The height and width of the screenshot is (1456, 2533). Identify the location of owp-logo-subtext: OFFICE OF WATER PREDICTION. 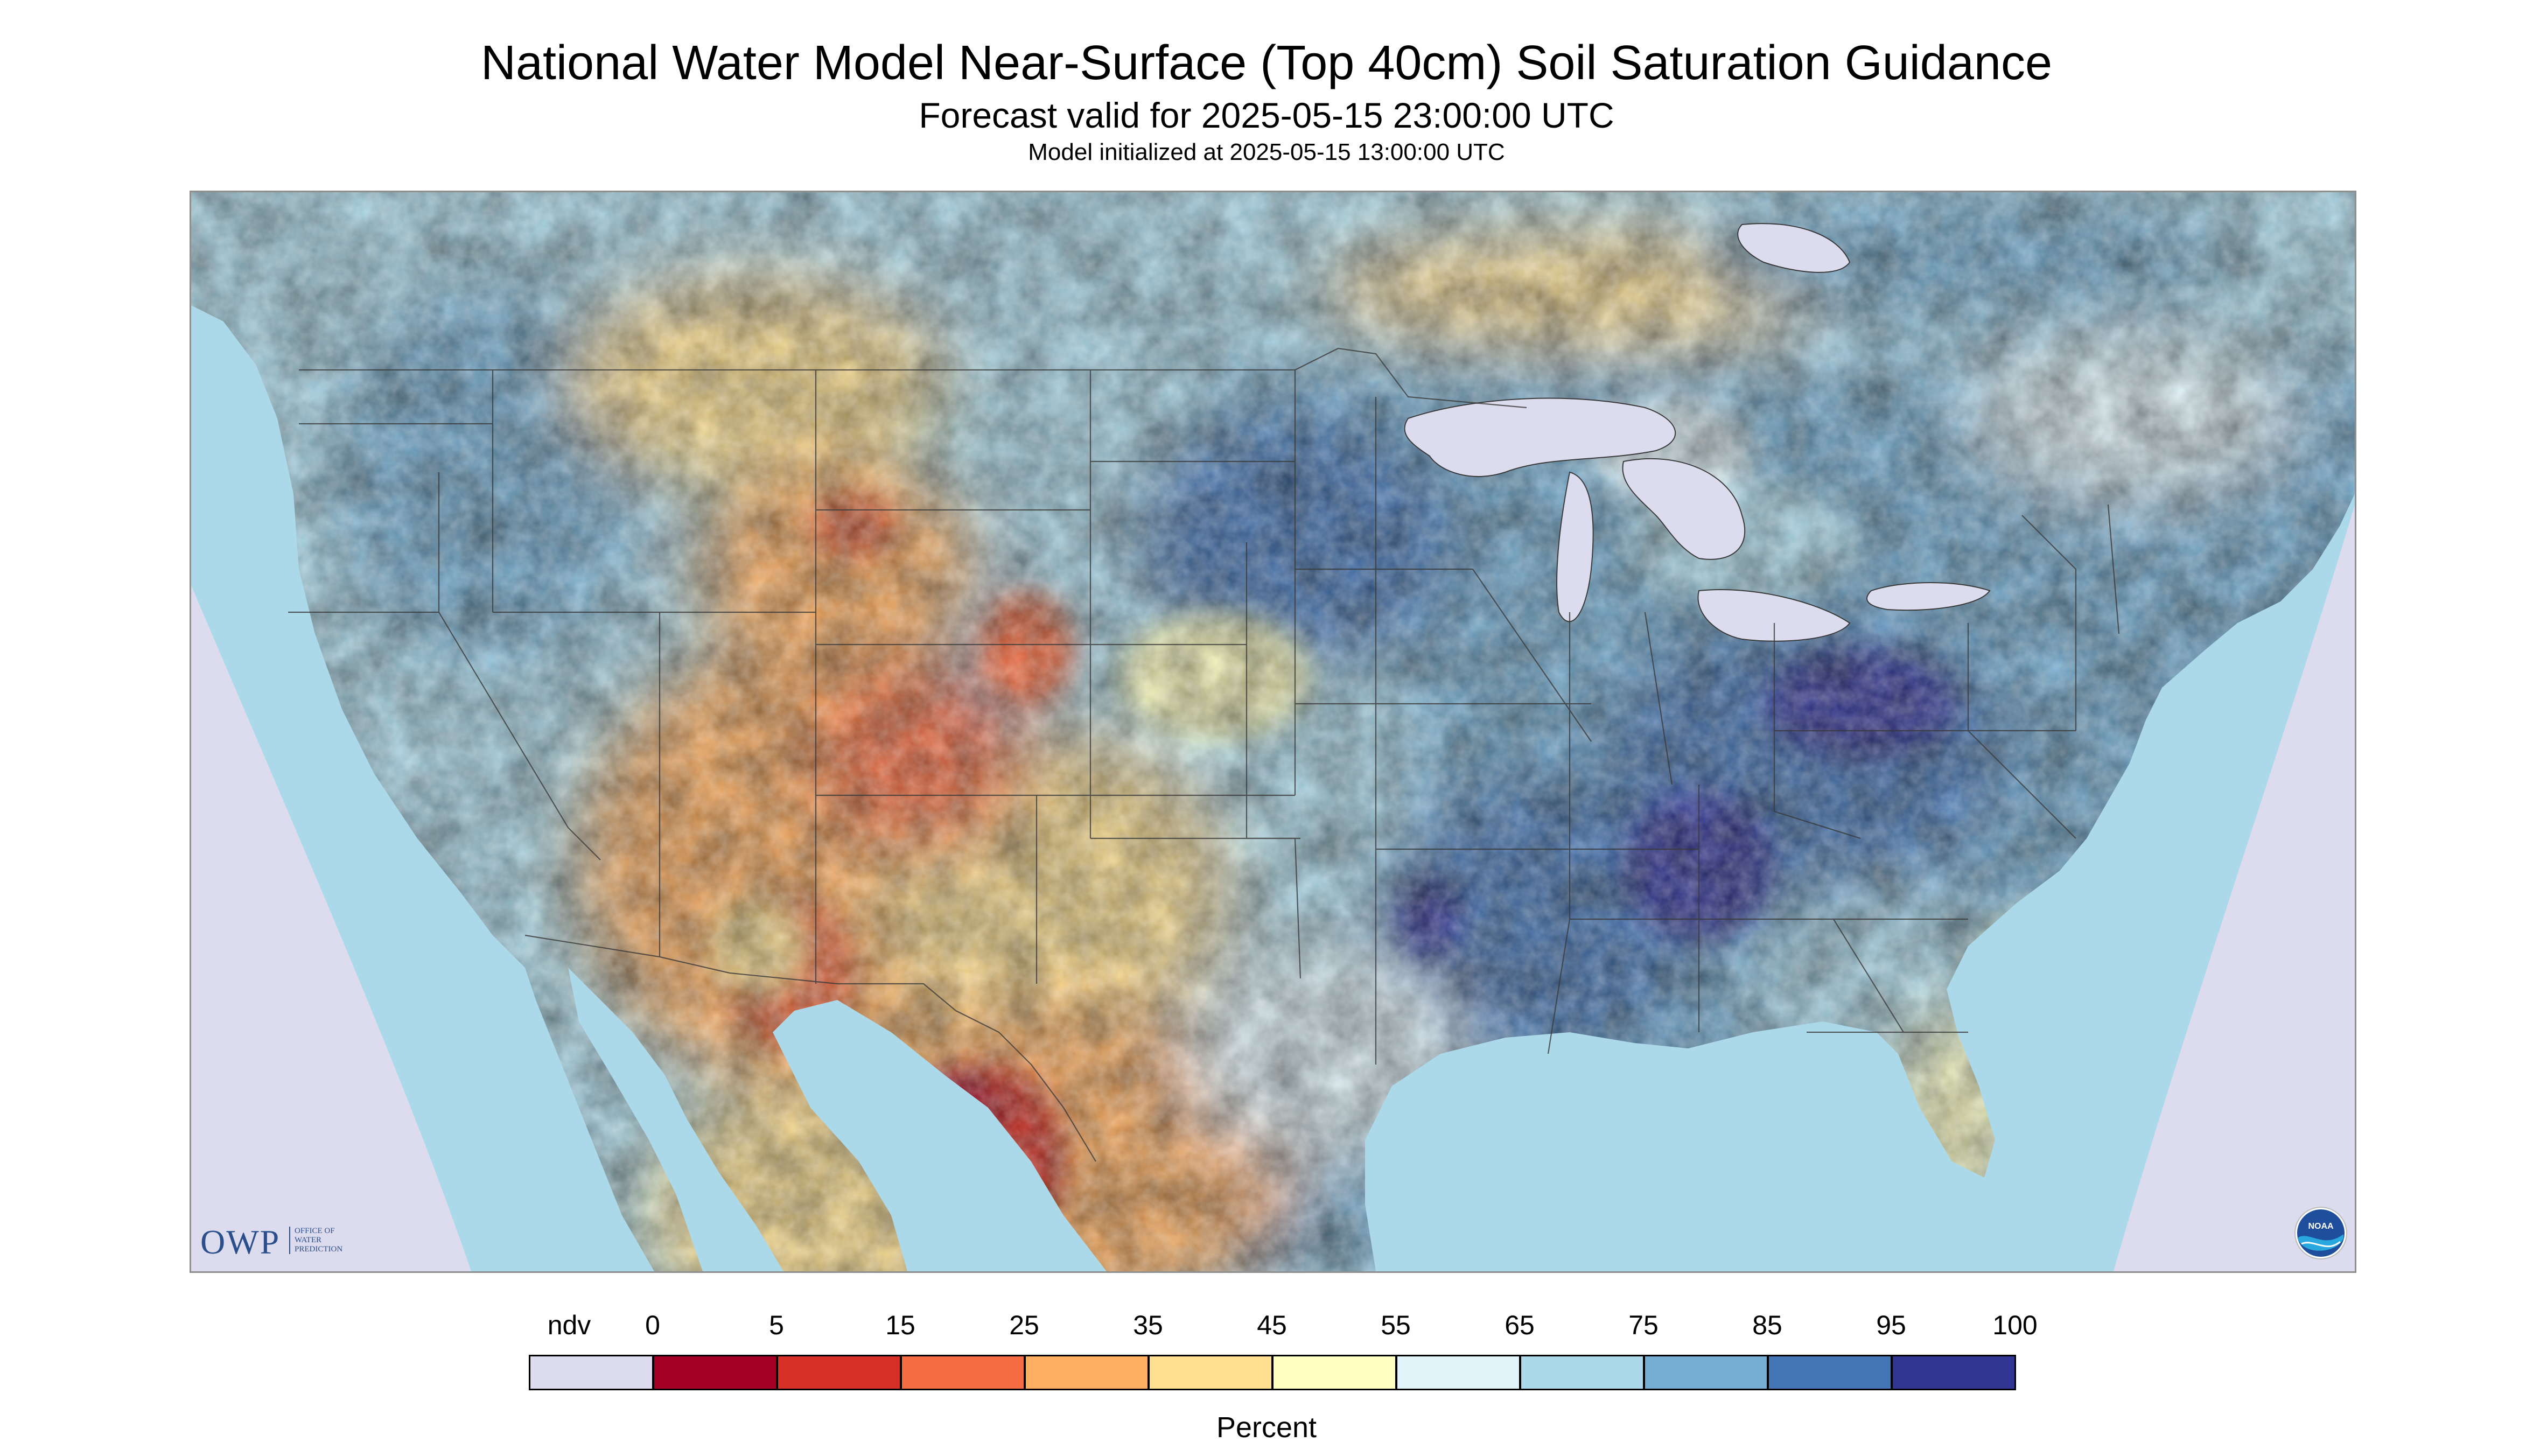
(315, 1240).